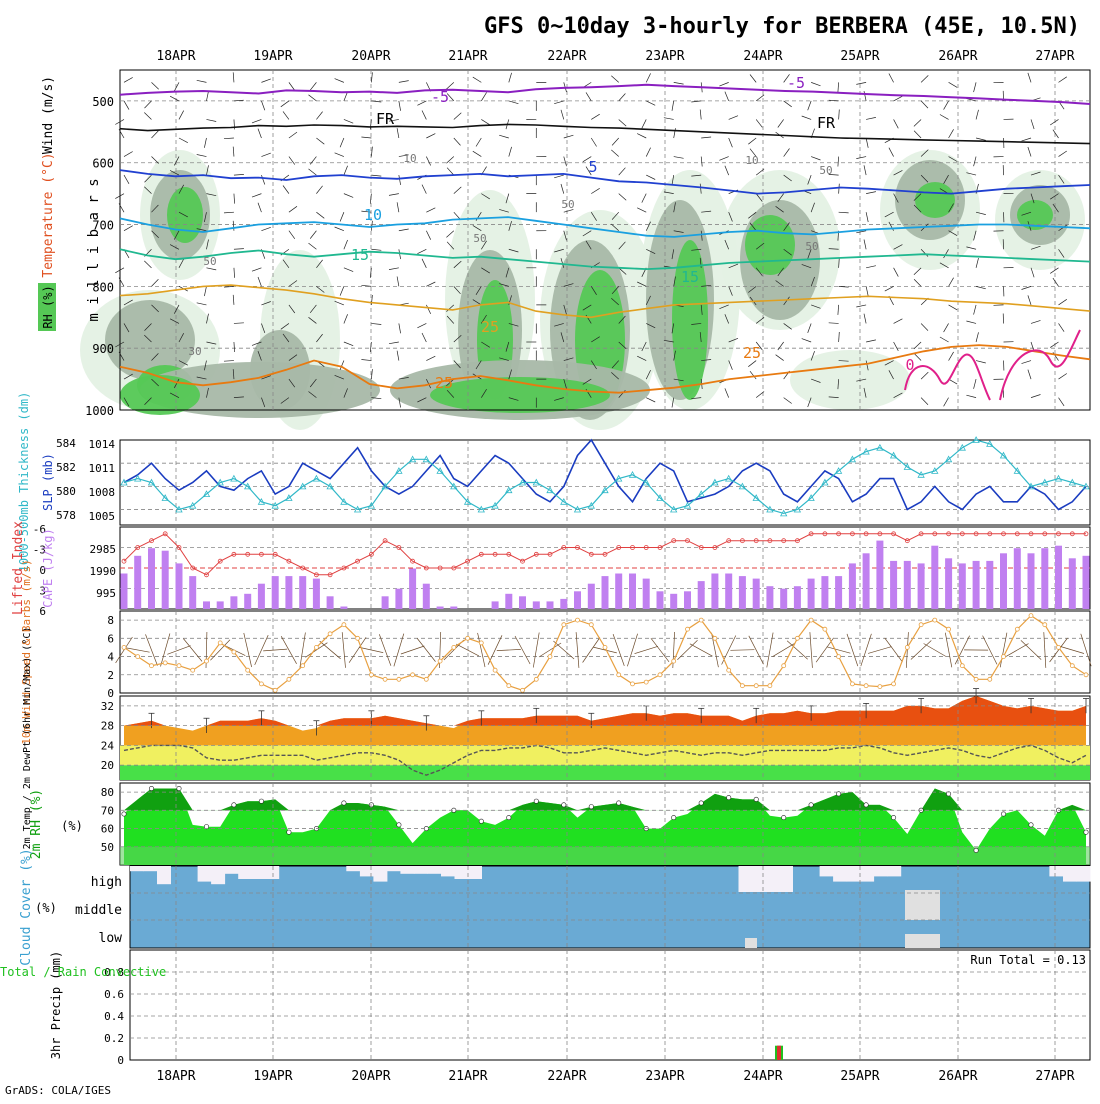  What do you see at coordinates (48, 482) in the screenshot?
I see `slp-axis-label: SLP (mb)` at bounding box center [48, 482].